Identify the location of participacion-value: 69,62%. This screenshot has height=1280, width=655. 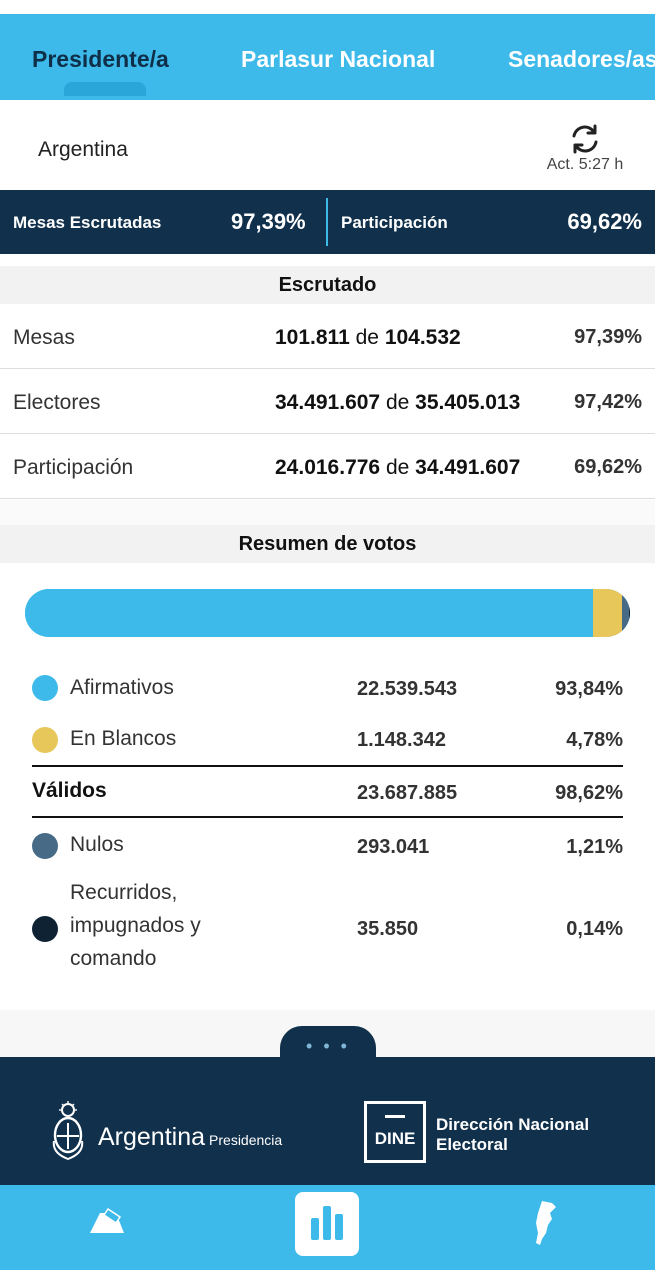
(604, 221).